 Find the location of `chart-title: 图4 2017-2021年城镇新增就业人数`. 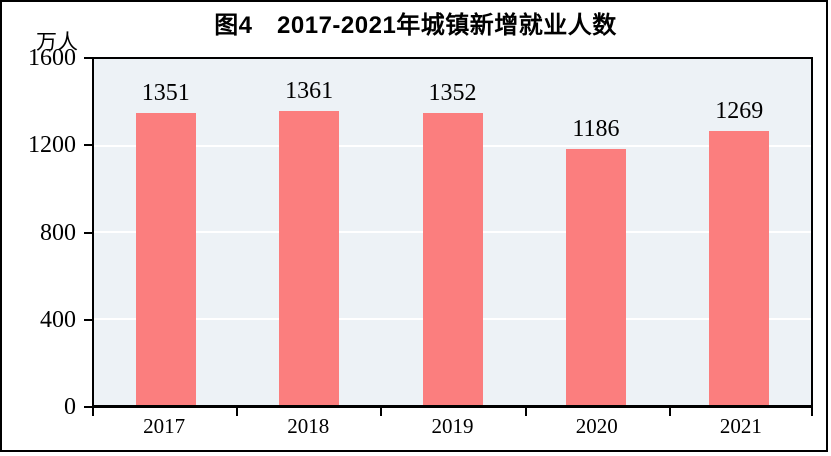

chart-title: 图4 2017-2021年城镇新增就业人数 is located at coordinates (415, 25).